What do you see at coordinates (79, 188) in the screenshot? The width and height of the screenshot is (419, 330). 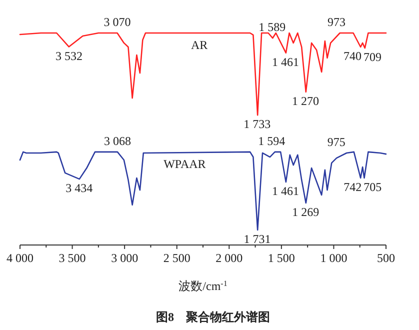 I see `annotation: 3 434` at bounding box center [79, 188].